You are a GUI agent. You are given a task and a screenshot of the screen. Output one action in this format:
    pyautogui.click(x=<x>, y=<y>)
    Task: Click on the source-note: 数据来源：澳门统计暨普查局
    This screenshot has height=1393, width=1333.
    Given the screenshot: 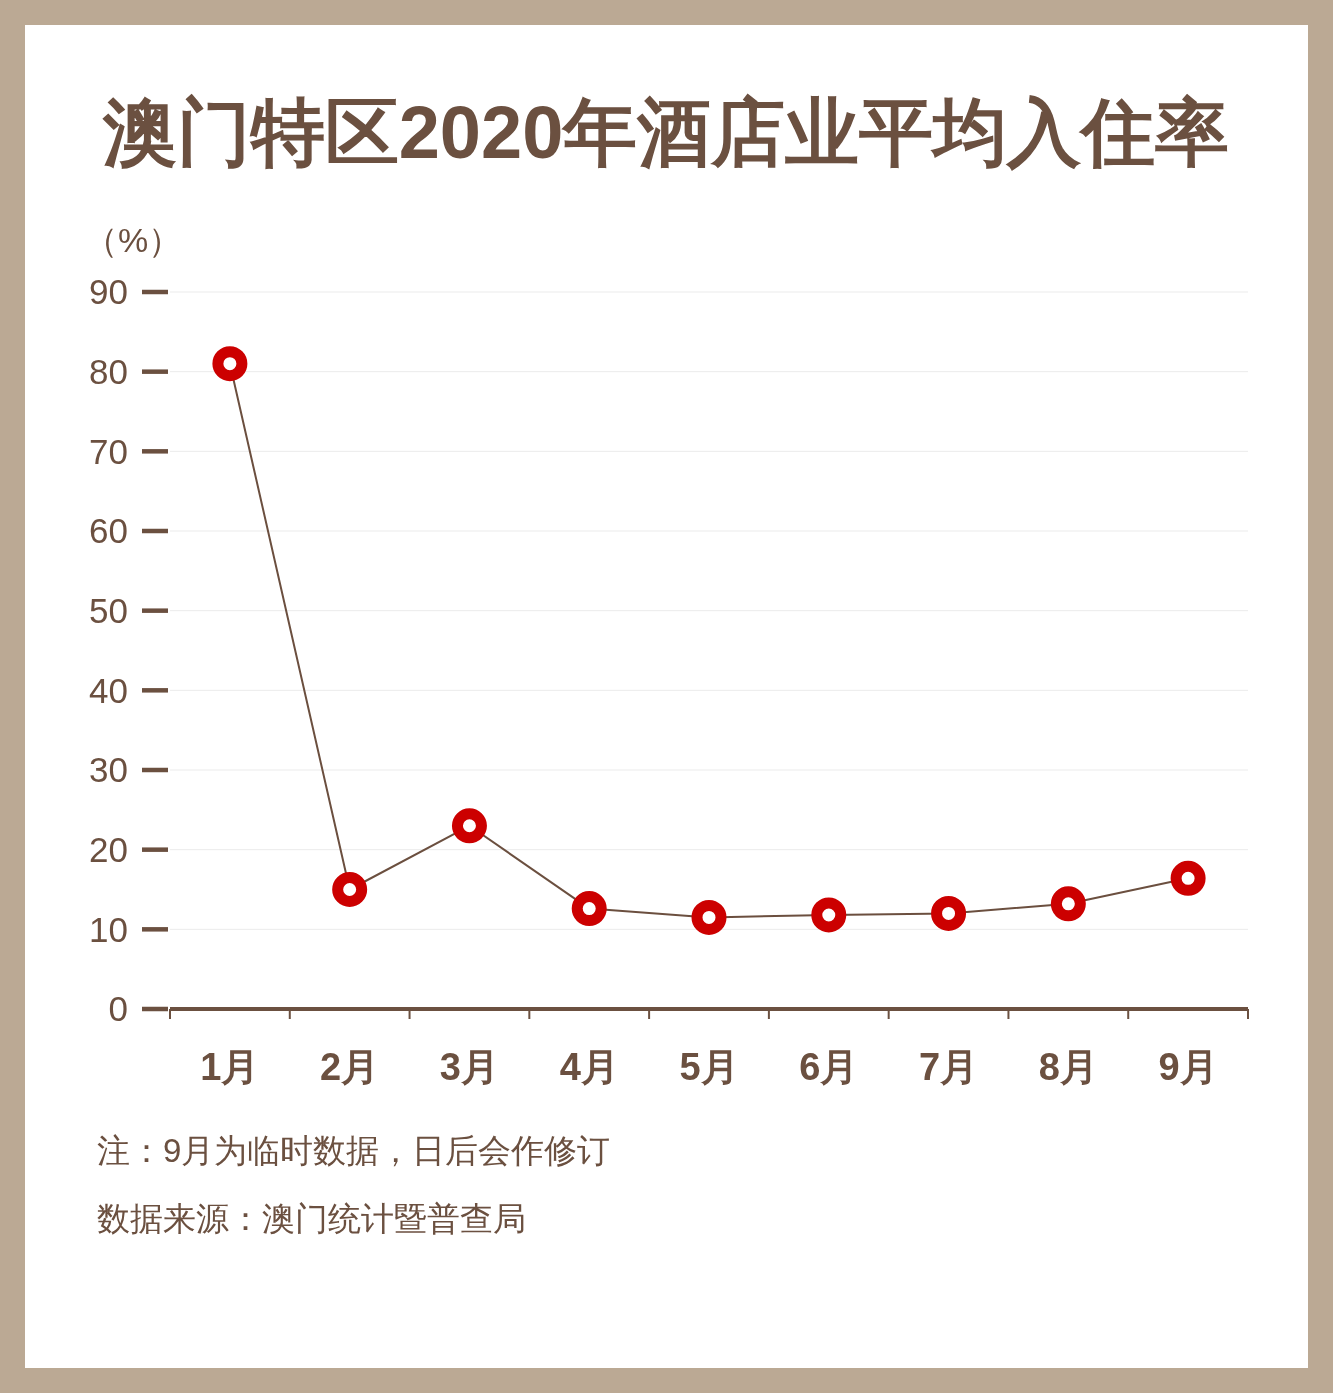 What is the action you would take?
    pyautogui.click(x=311, y=1218)
    